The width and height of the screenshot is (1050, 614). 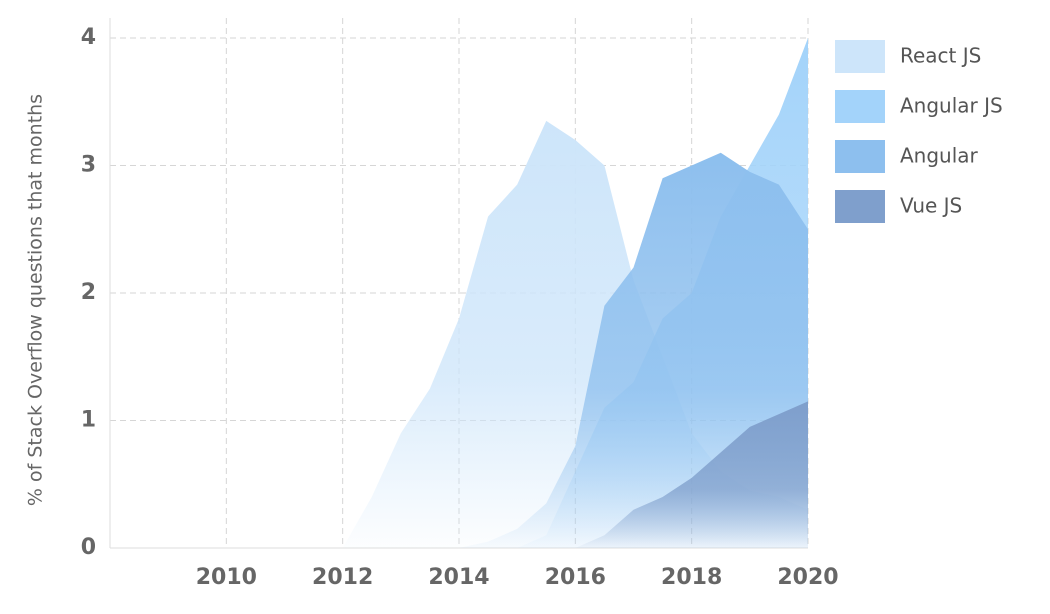 I want to click on y-tick-label: 0, so click(x=88, y=547).